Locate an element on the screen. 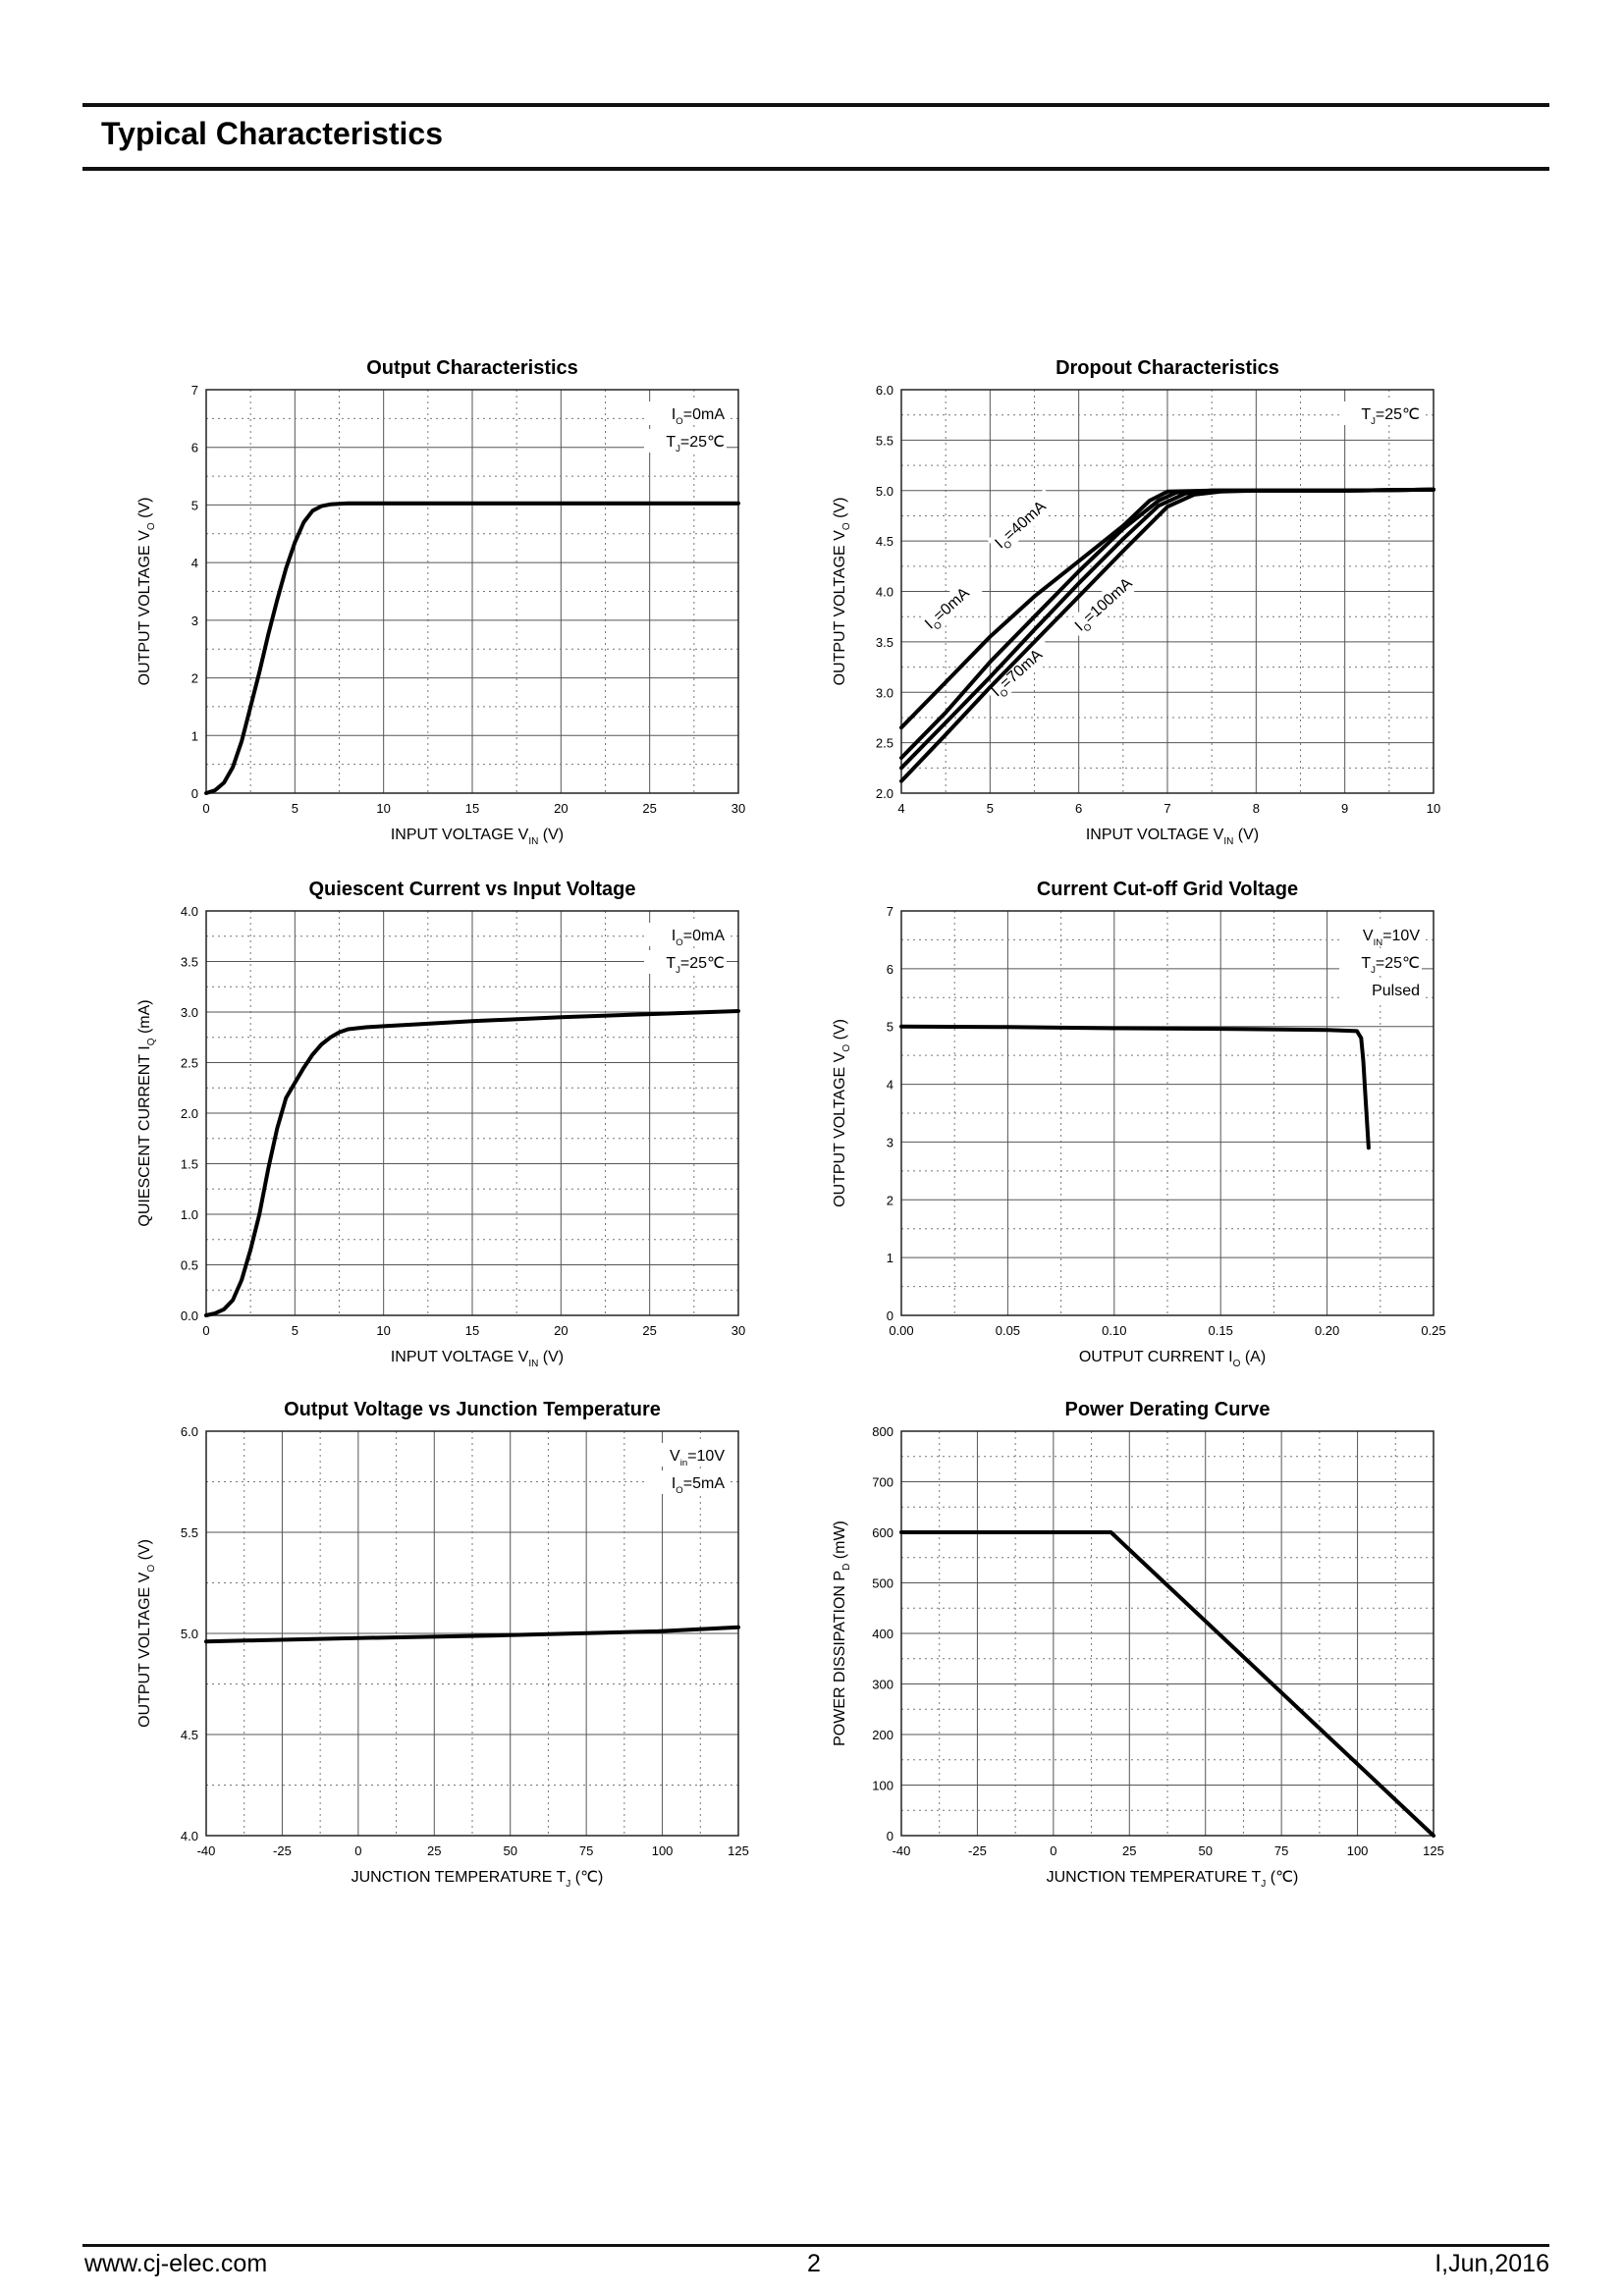 The width and height of the screenshot is (1624, 2296). y-tick-label: 300 is located at coordinates (882, 1685).